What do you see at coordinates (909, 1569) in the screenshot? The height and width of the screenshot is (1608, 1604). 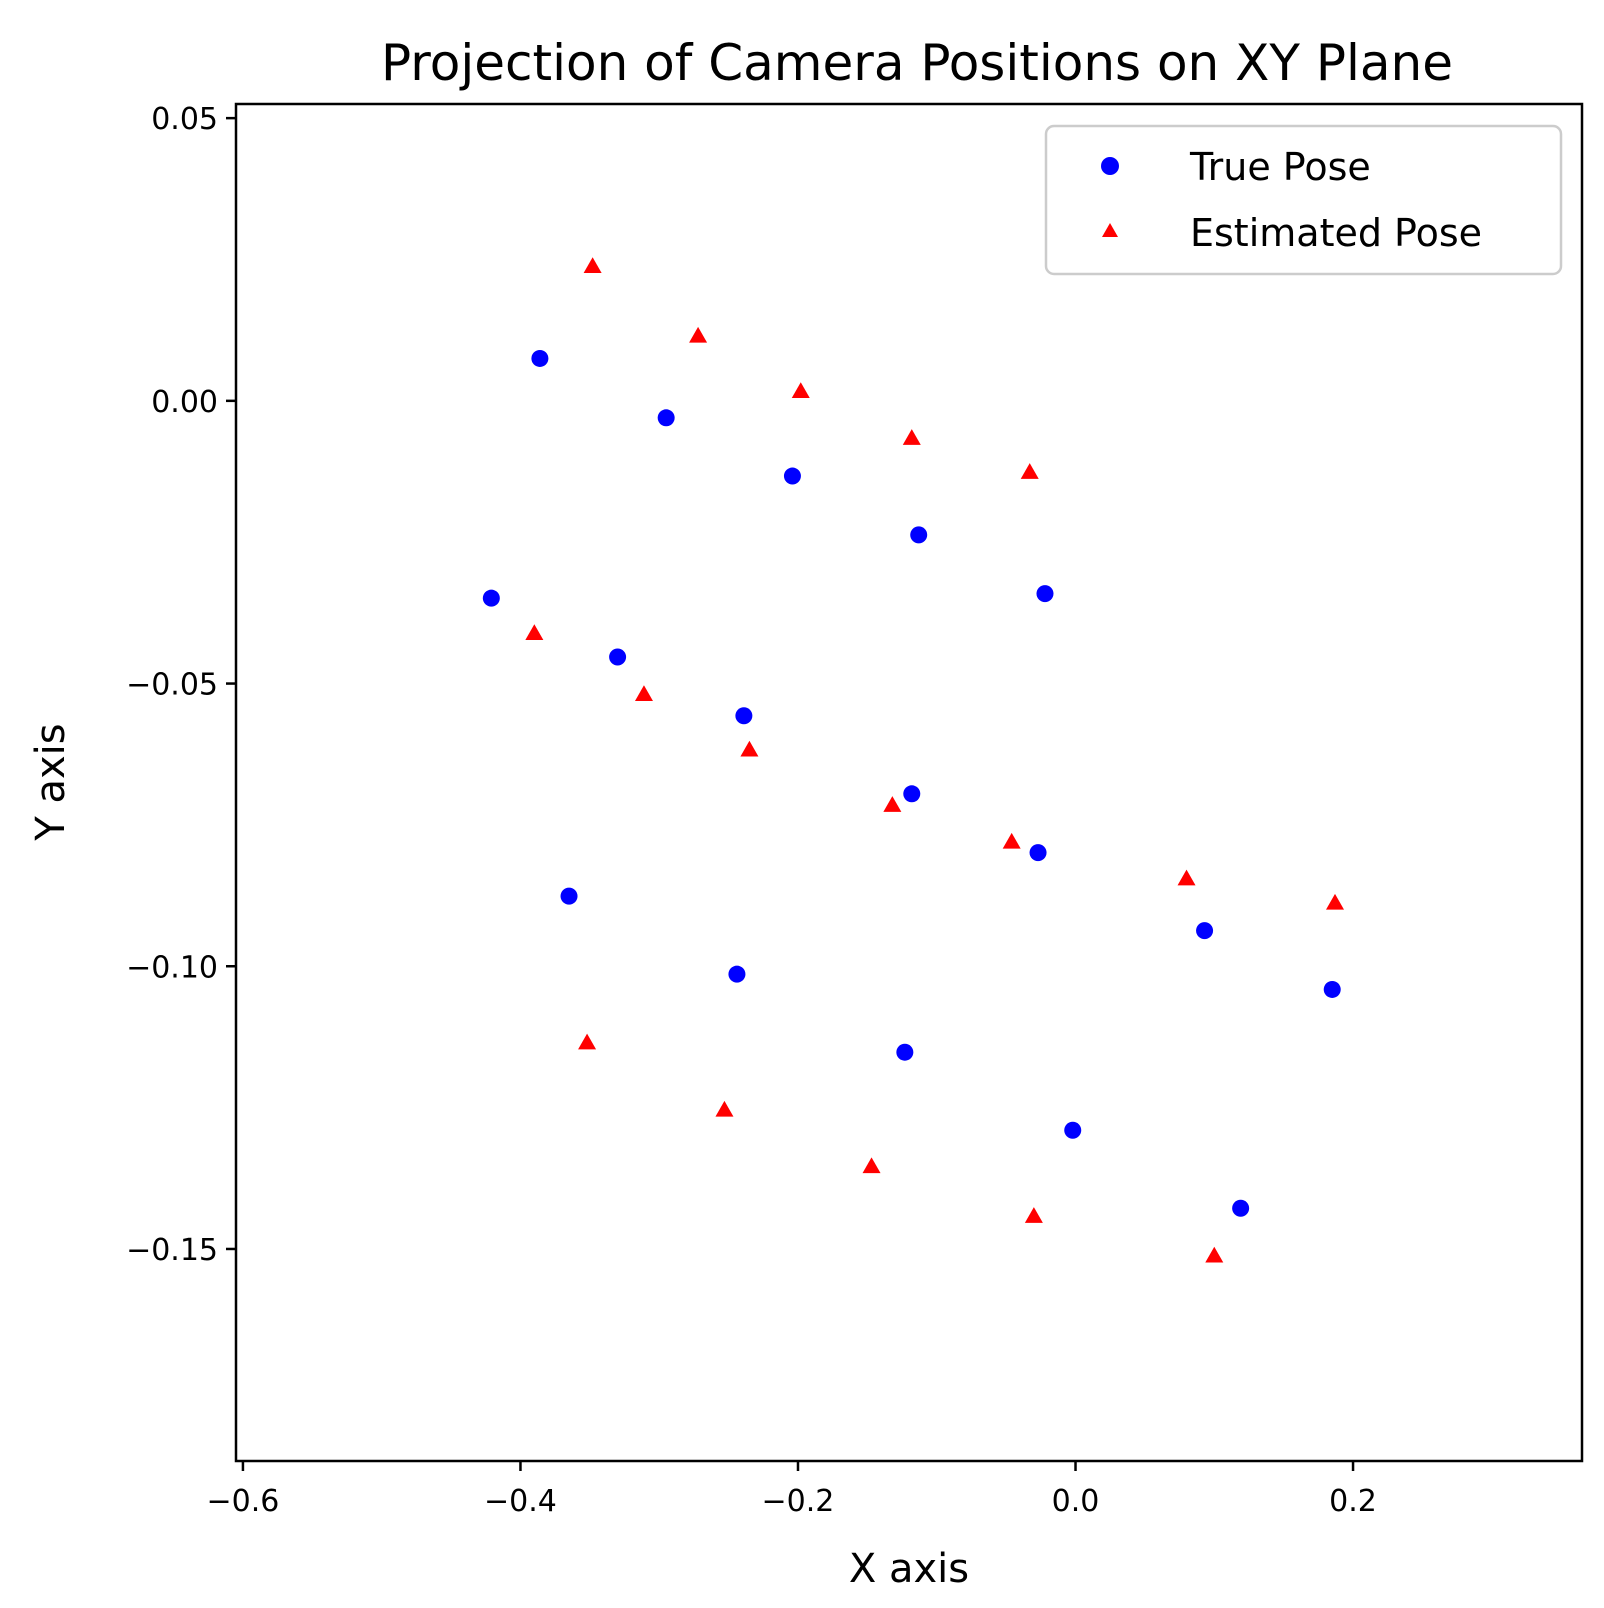 I see `x-axis-label: X axis` at bounding box center [909, 1569].